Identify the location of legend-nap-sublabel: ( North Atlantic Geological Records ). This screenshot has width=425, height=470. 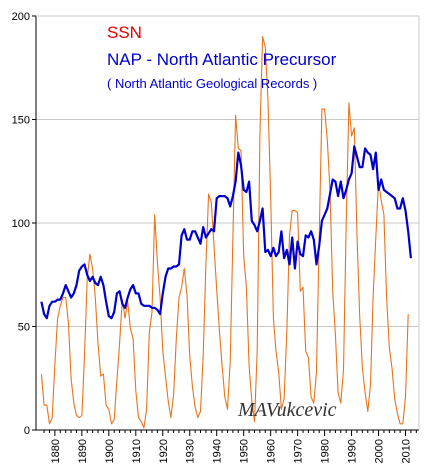
(212, 83).